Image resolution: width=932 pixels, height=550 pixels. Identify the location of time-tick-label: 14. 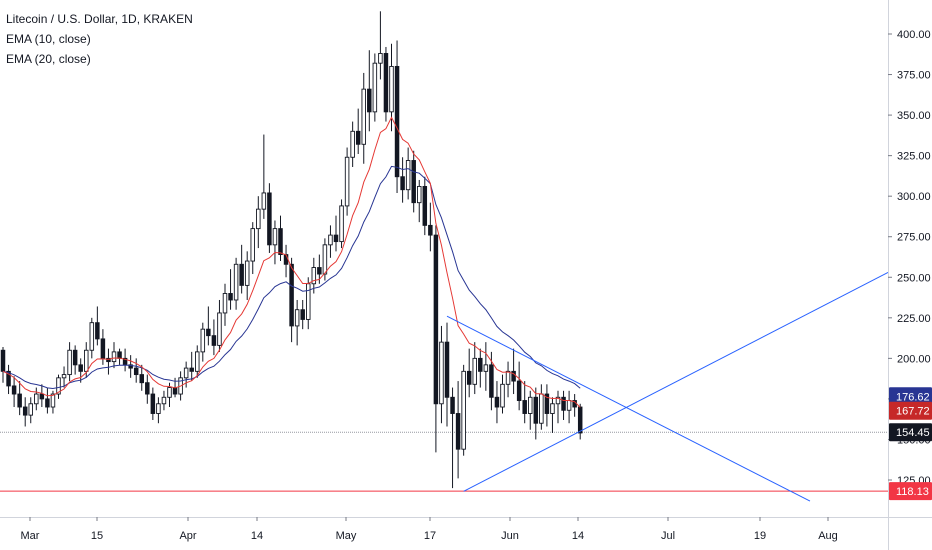
(578, 536).